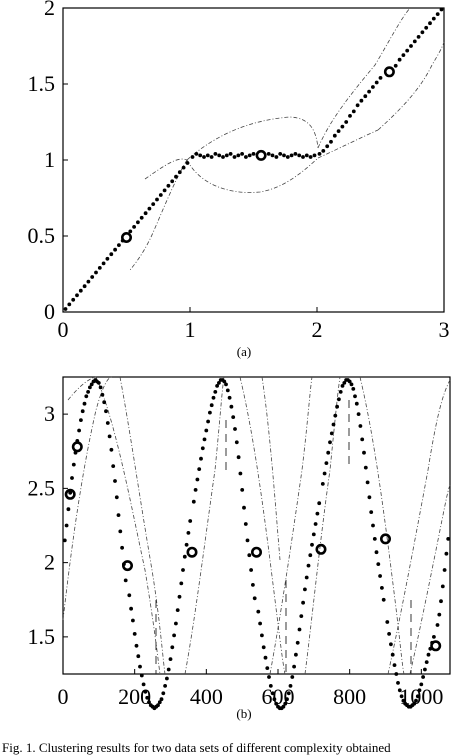  Describe the element at coordinates (349, 696) in the screenshot. I see `x-tick-label: 800` at that location.